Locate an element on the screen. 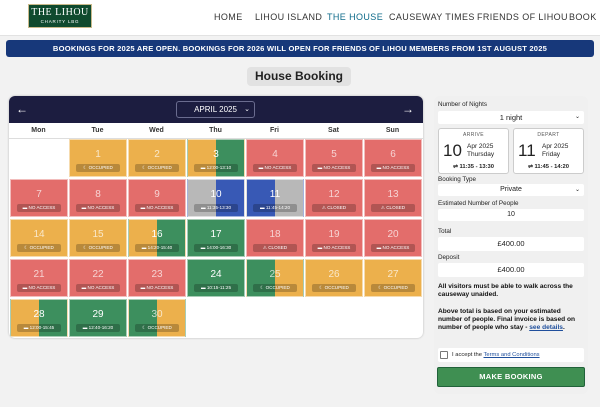  see-details-link: see details is located at coordinates (546, 327).